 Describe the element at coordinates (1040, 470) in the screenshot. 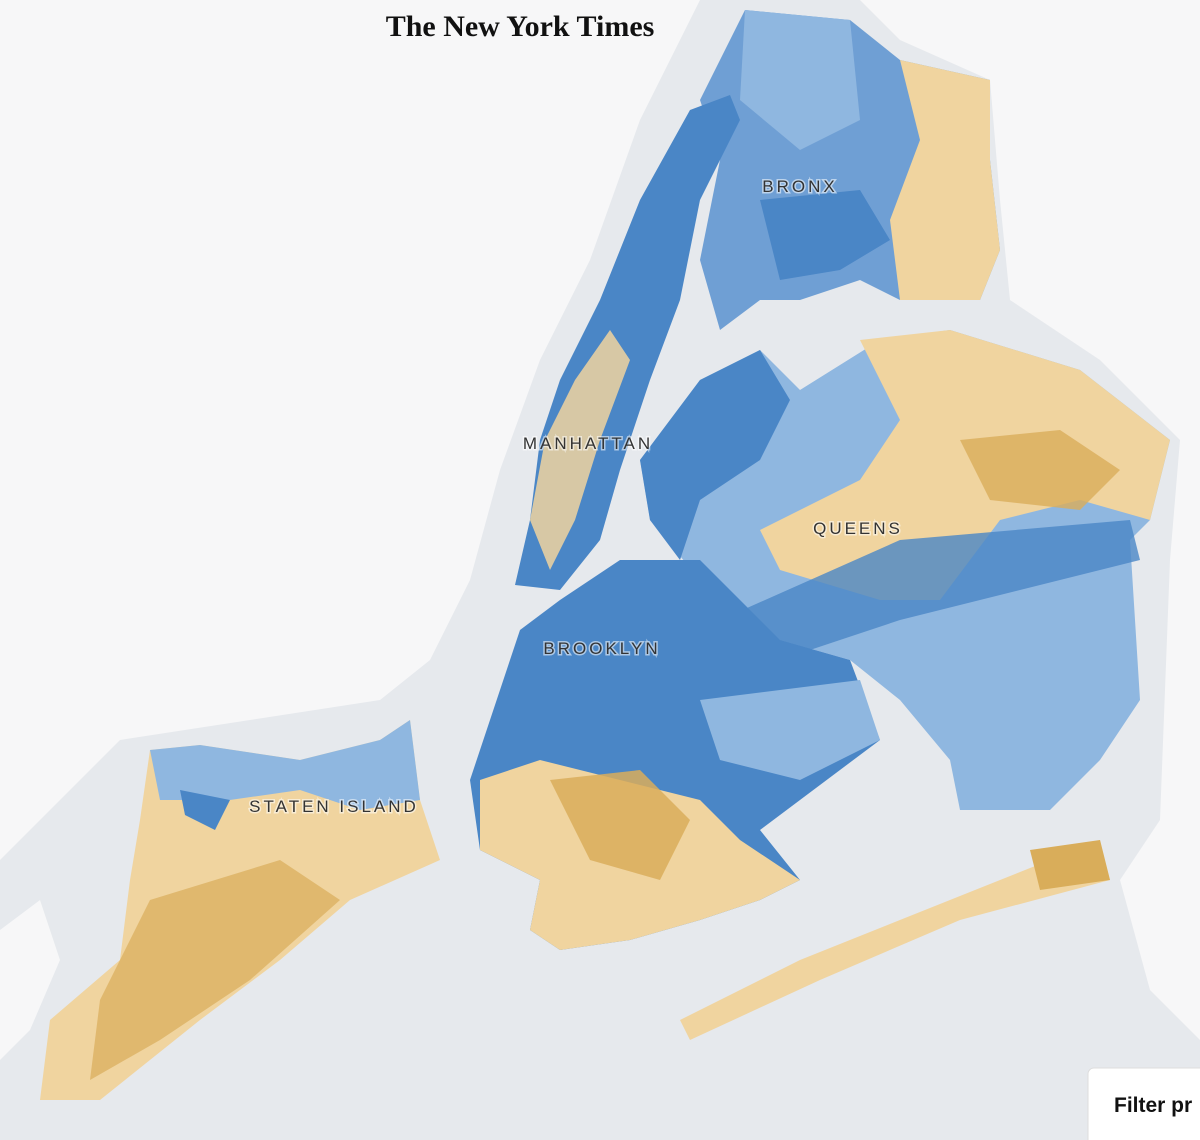

I see `queens-dark` at that location.